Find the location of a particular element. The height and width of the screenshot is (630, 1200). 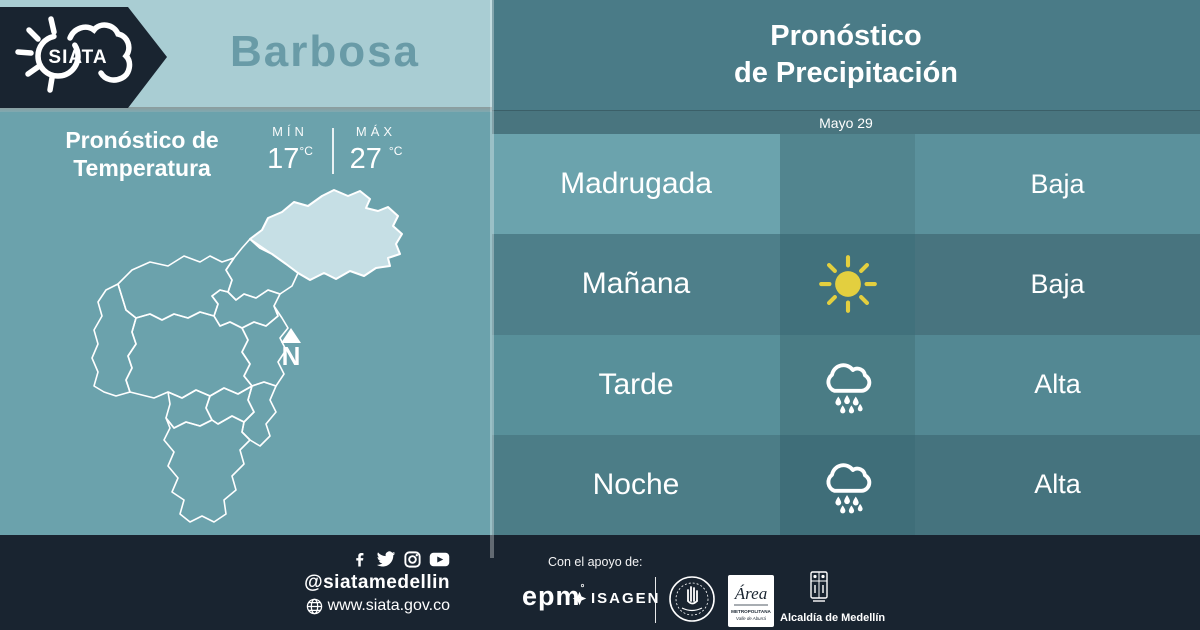

area-metropolitana-logo: Área METROPOLITANA Valle de Aburrá is located at coordinates (751, 601).